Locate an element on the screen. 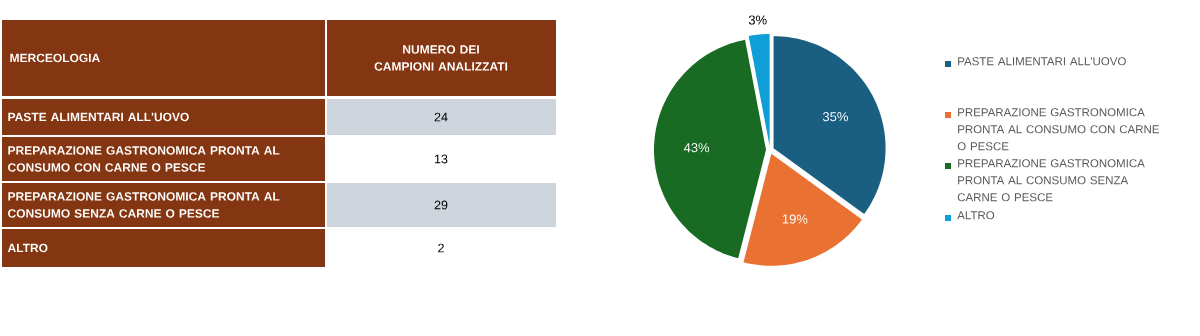  data-label: 29 is located at coordinates (441, 205).